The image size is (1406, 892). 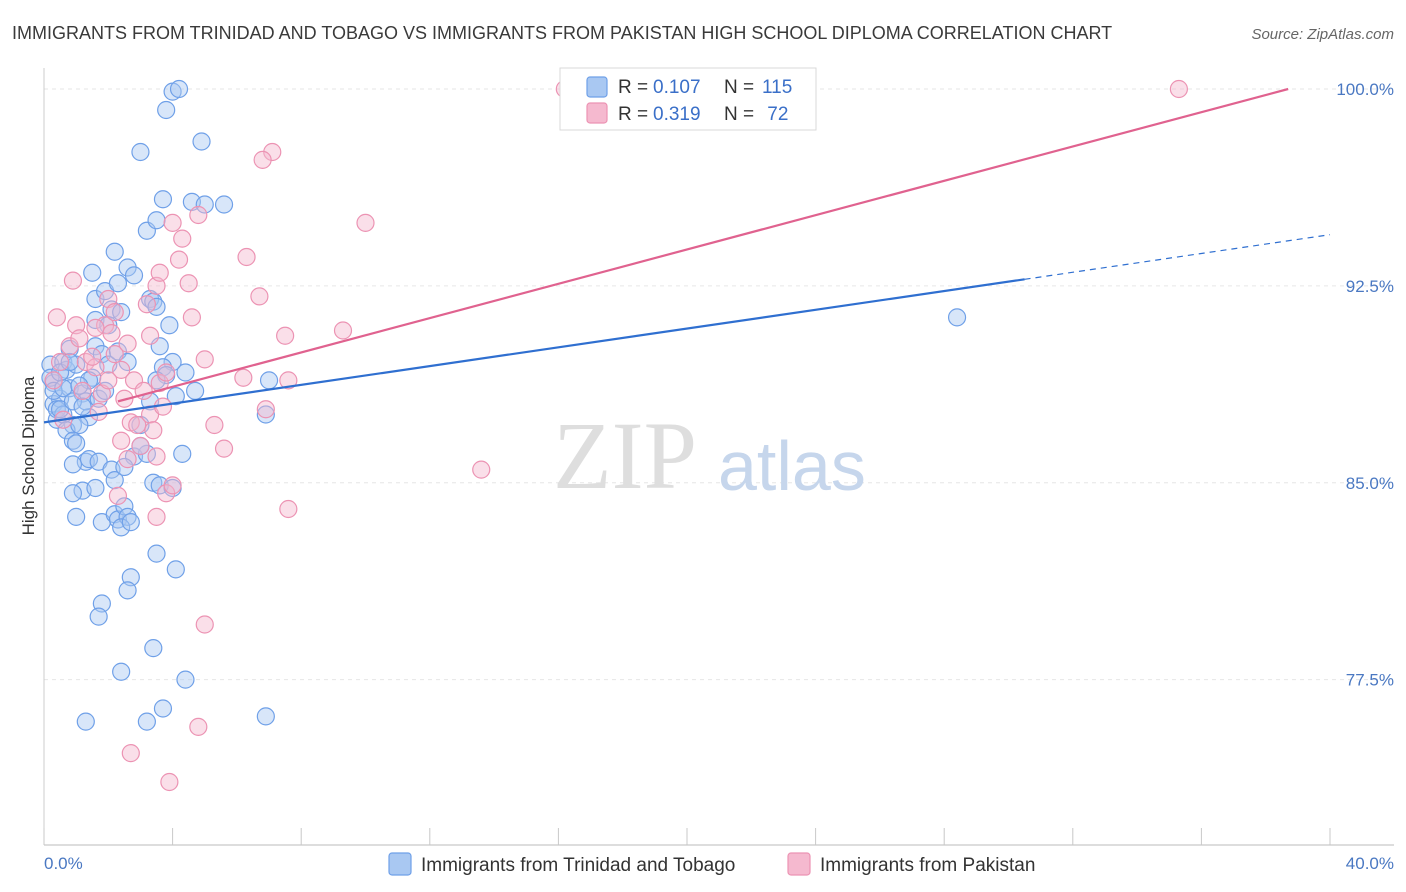 I want to click on legend-n-label-0: N =, so click(x=739, y=87).